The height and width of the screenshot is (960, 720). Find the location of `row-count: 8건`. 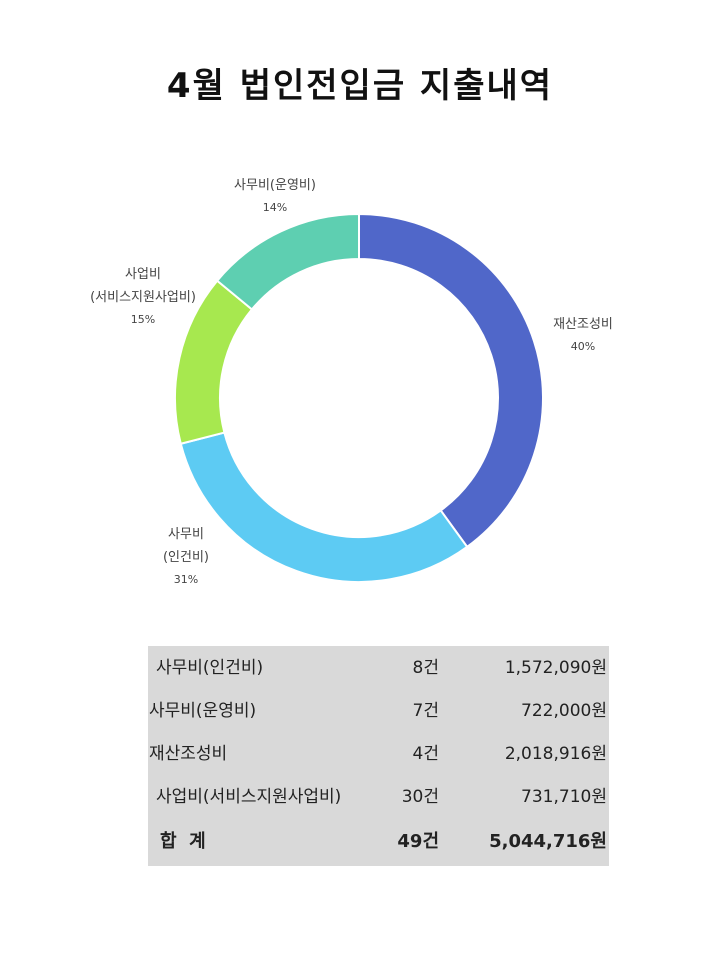

row-count: 8건 is located at coordinates (425, 668).